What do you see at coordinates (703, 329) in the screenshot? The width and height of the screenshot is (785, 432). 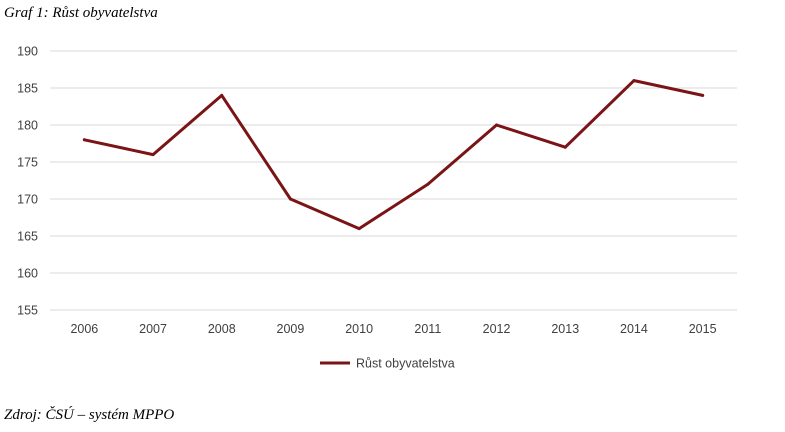 I see `x-tick-label: 2015` at bounding box center [703, 329].